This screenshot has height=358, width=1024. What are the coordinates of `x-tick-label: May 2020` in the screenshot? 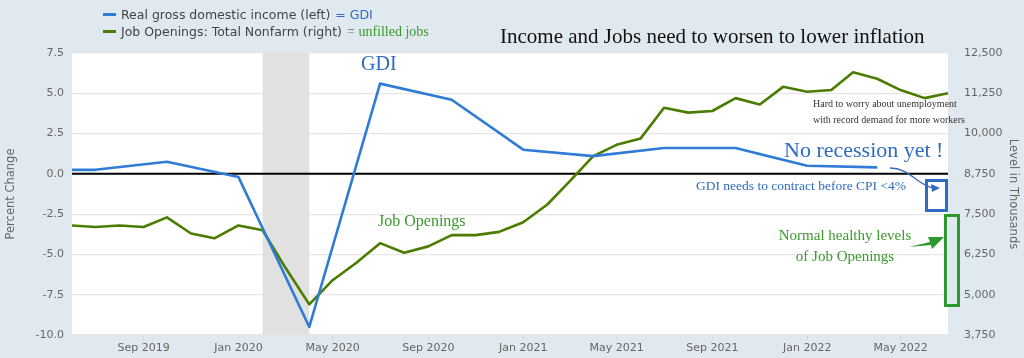 It's located at (332, 348).